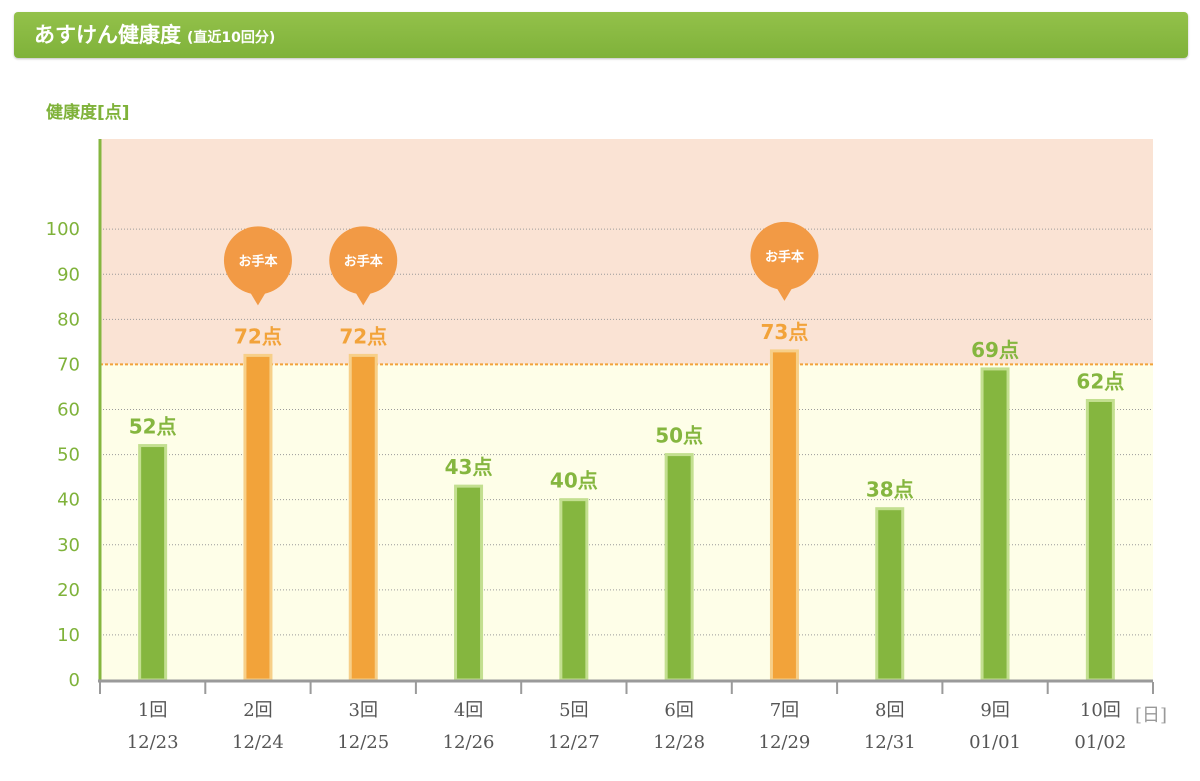 The image size is (1200, 781). Describe the element at coordinates (63, 229) in the screenshot. I see `y-tick-label: 100` at that location.